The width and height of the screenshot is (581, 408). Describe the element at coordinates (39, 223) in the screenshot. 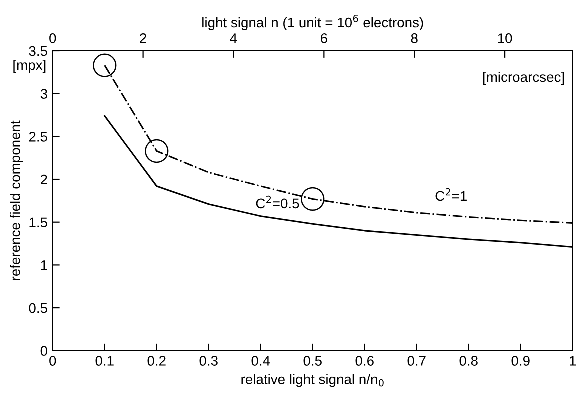

I see `y-tick-label: 1.5` at that location.